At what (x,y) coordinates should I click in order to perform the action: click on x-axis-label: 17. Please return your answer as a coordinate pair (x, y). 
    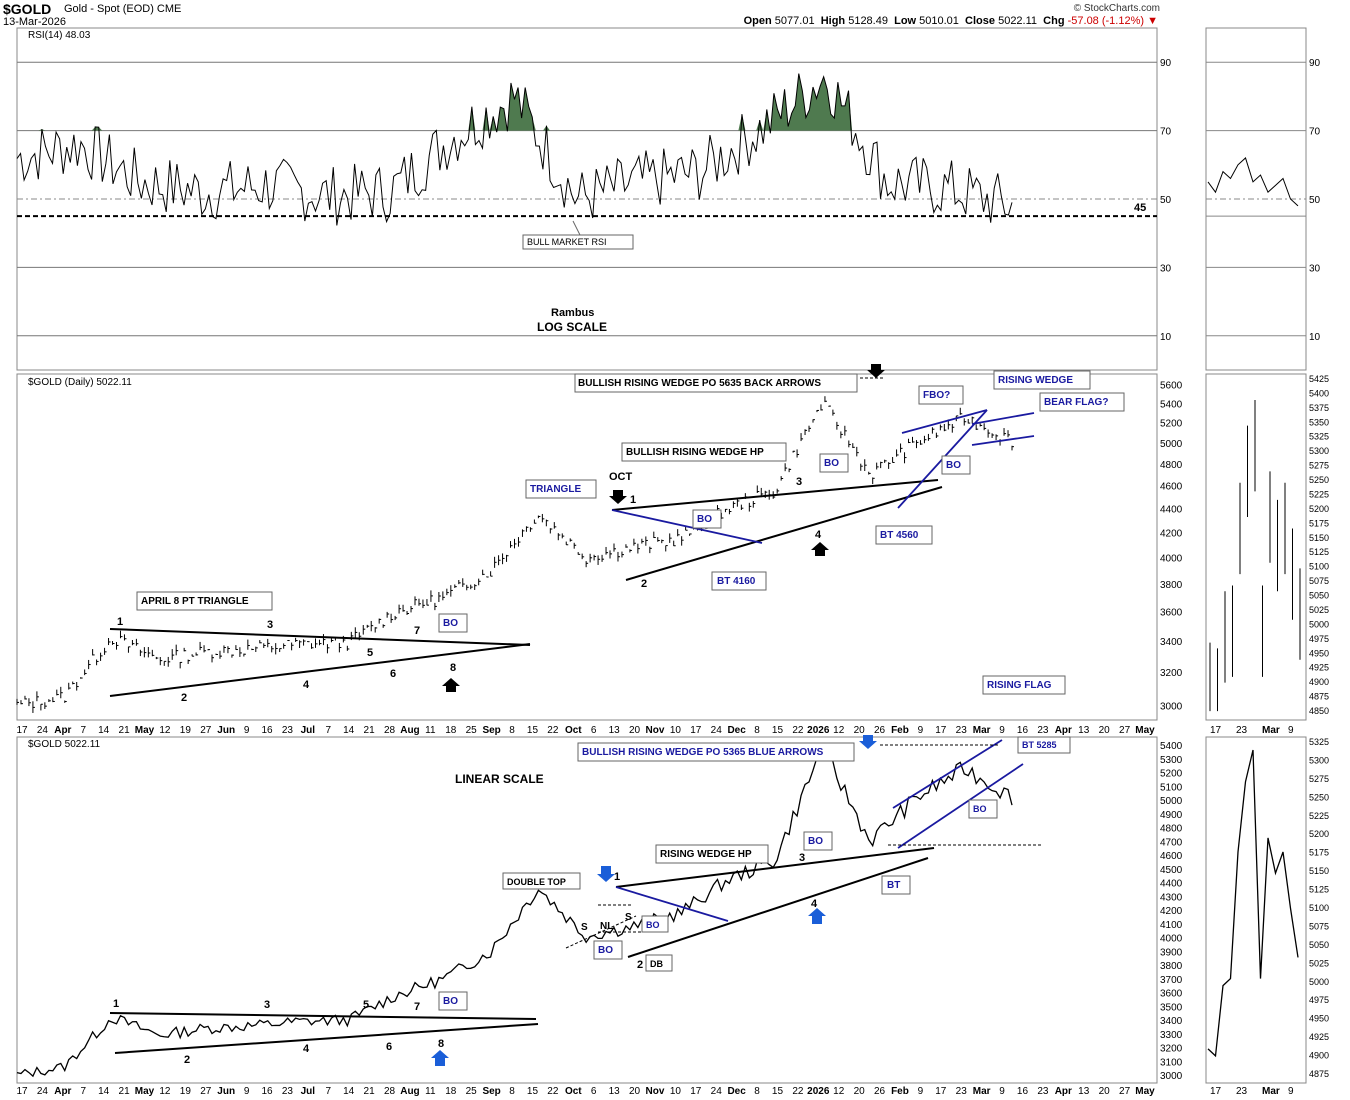
    Looking at the image, I should click on (696, 730).